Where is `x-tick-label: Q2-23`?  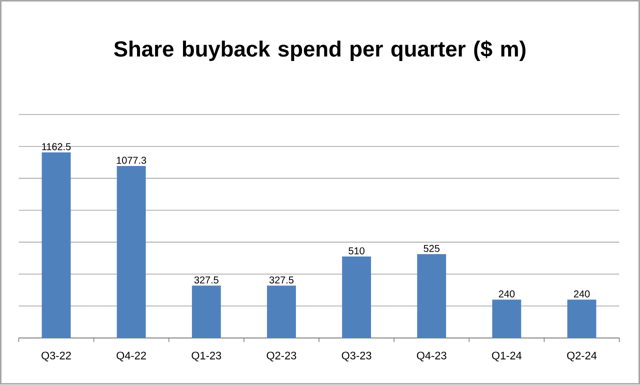
x-tick-label: Q2-23 is located at coordinates (281, 357).